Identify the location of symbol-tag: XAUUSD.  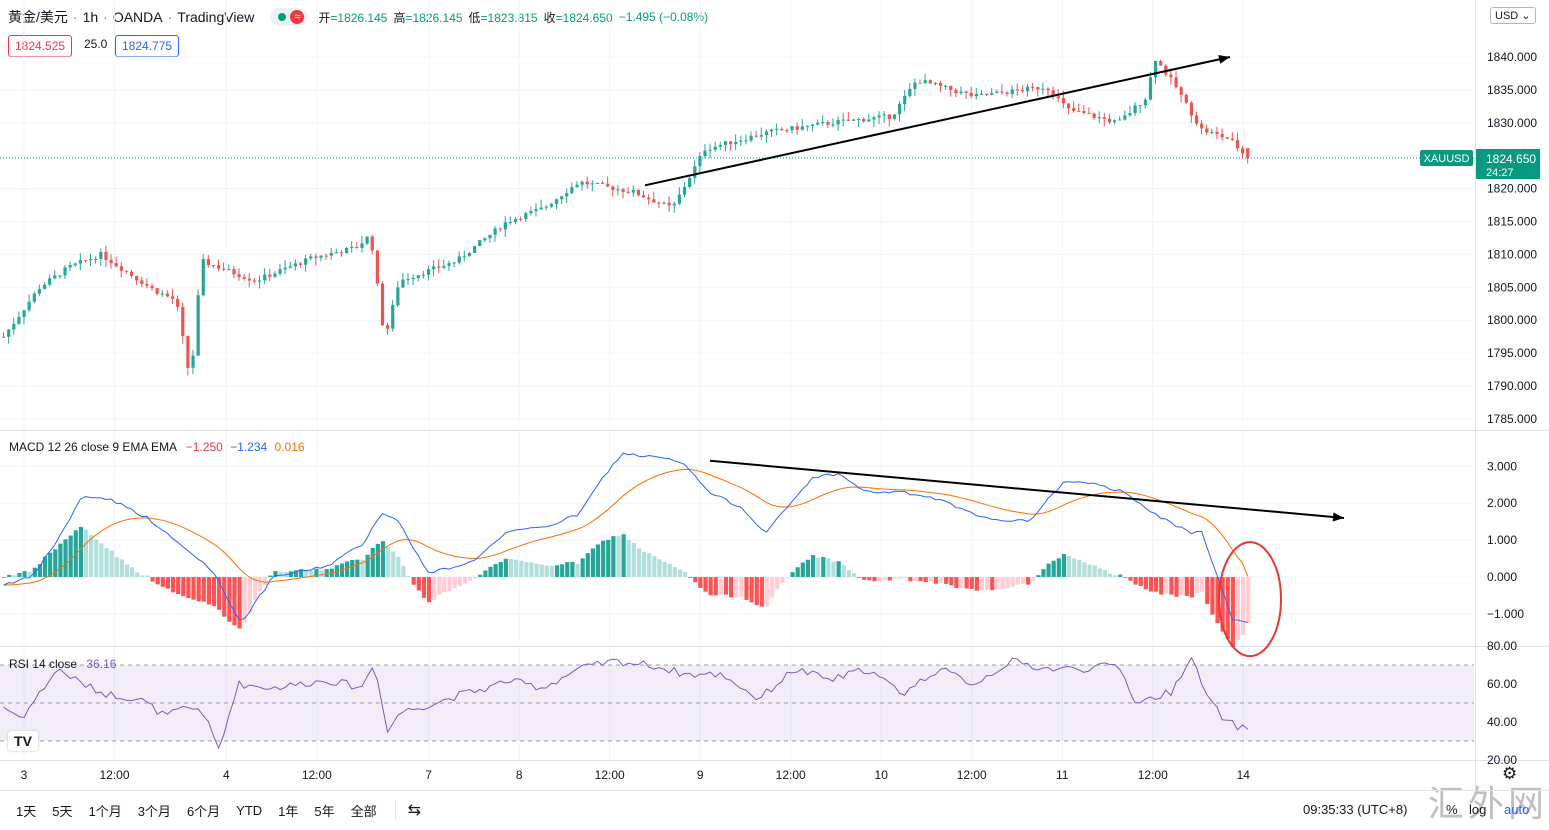
(1446, 158).